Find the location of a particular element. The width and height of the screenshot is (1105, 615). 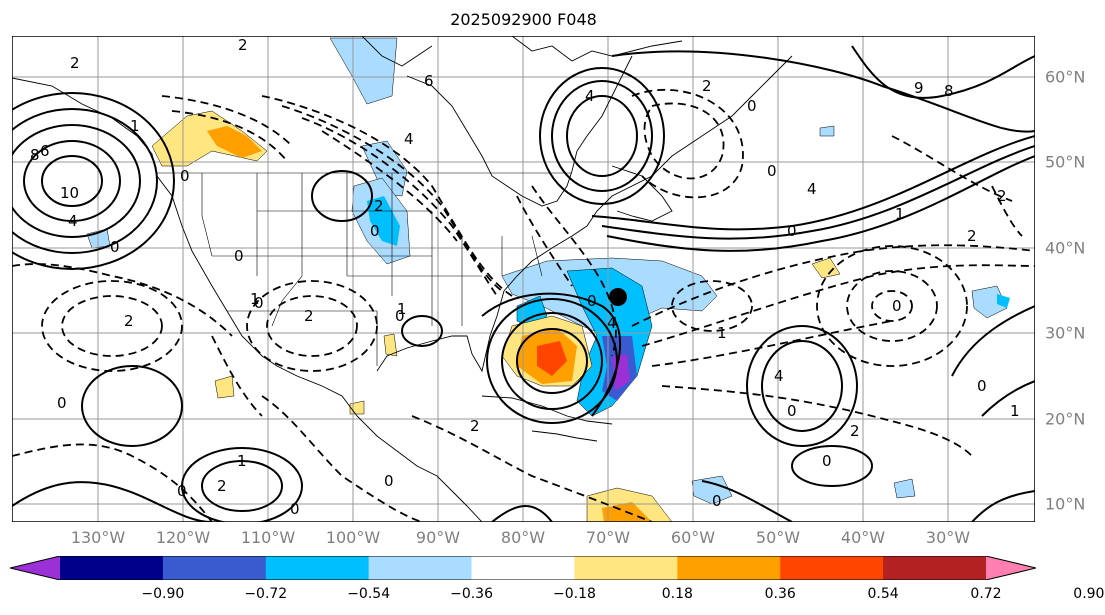

lon-label: 70°W is located at coordinates (608, 537).